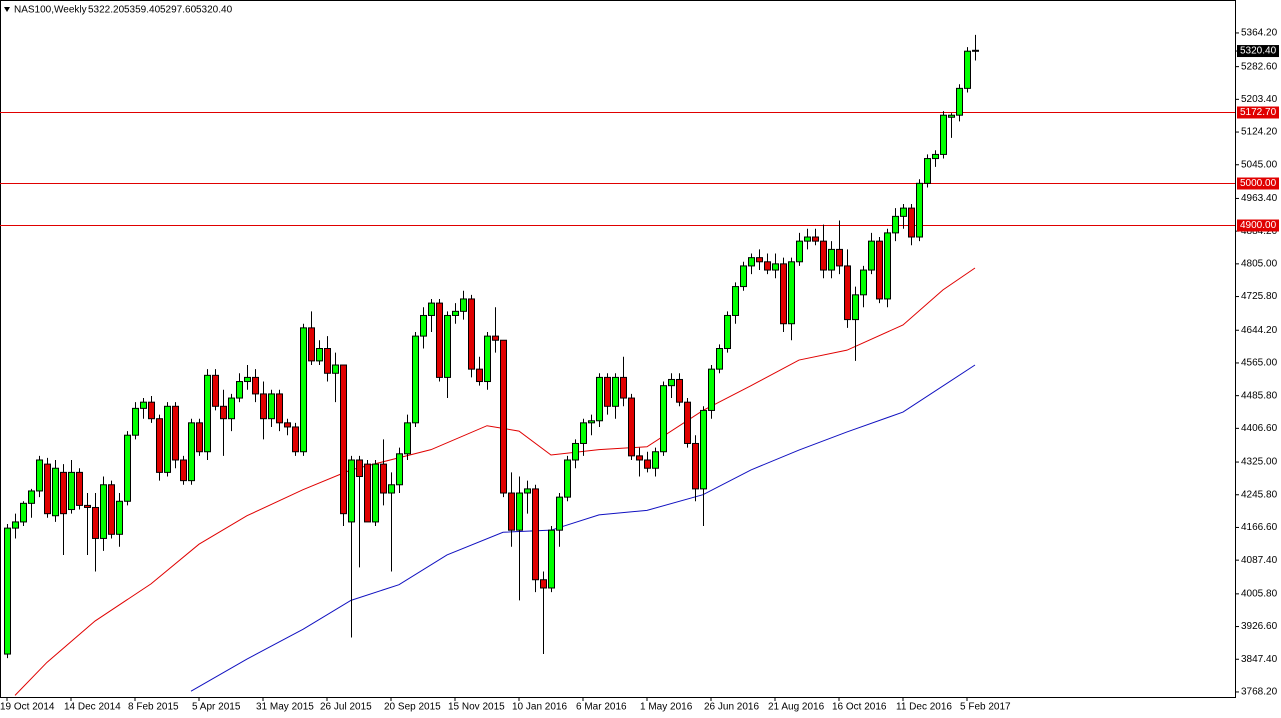 This screenshot has height=718, width=1281. I want to click on current-price-box, so click(1258, 51).